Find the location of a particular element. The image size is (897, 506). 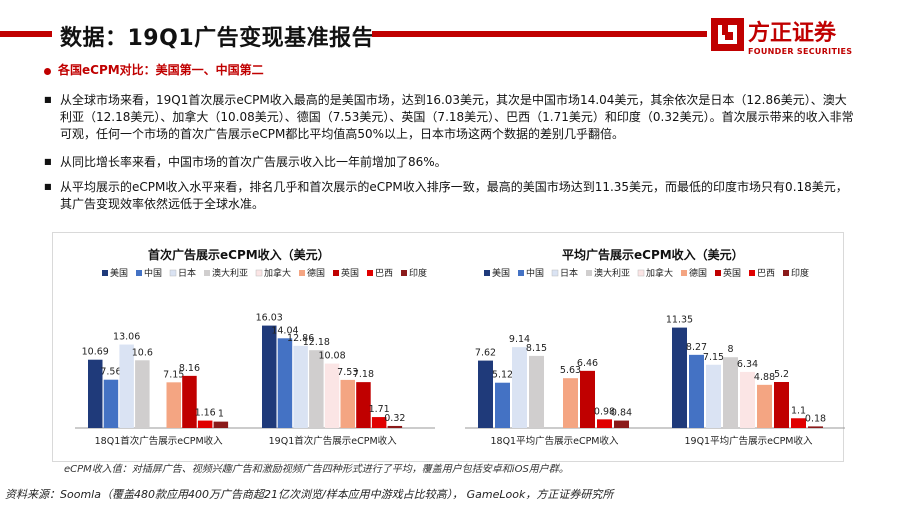

logo-text-en: FOUNDER SECURITIES is located at coordinates (800, 51).